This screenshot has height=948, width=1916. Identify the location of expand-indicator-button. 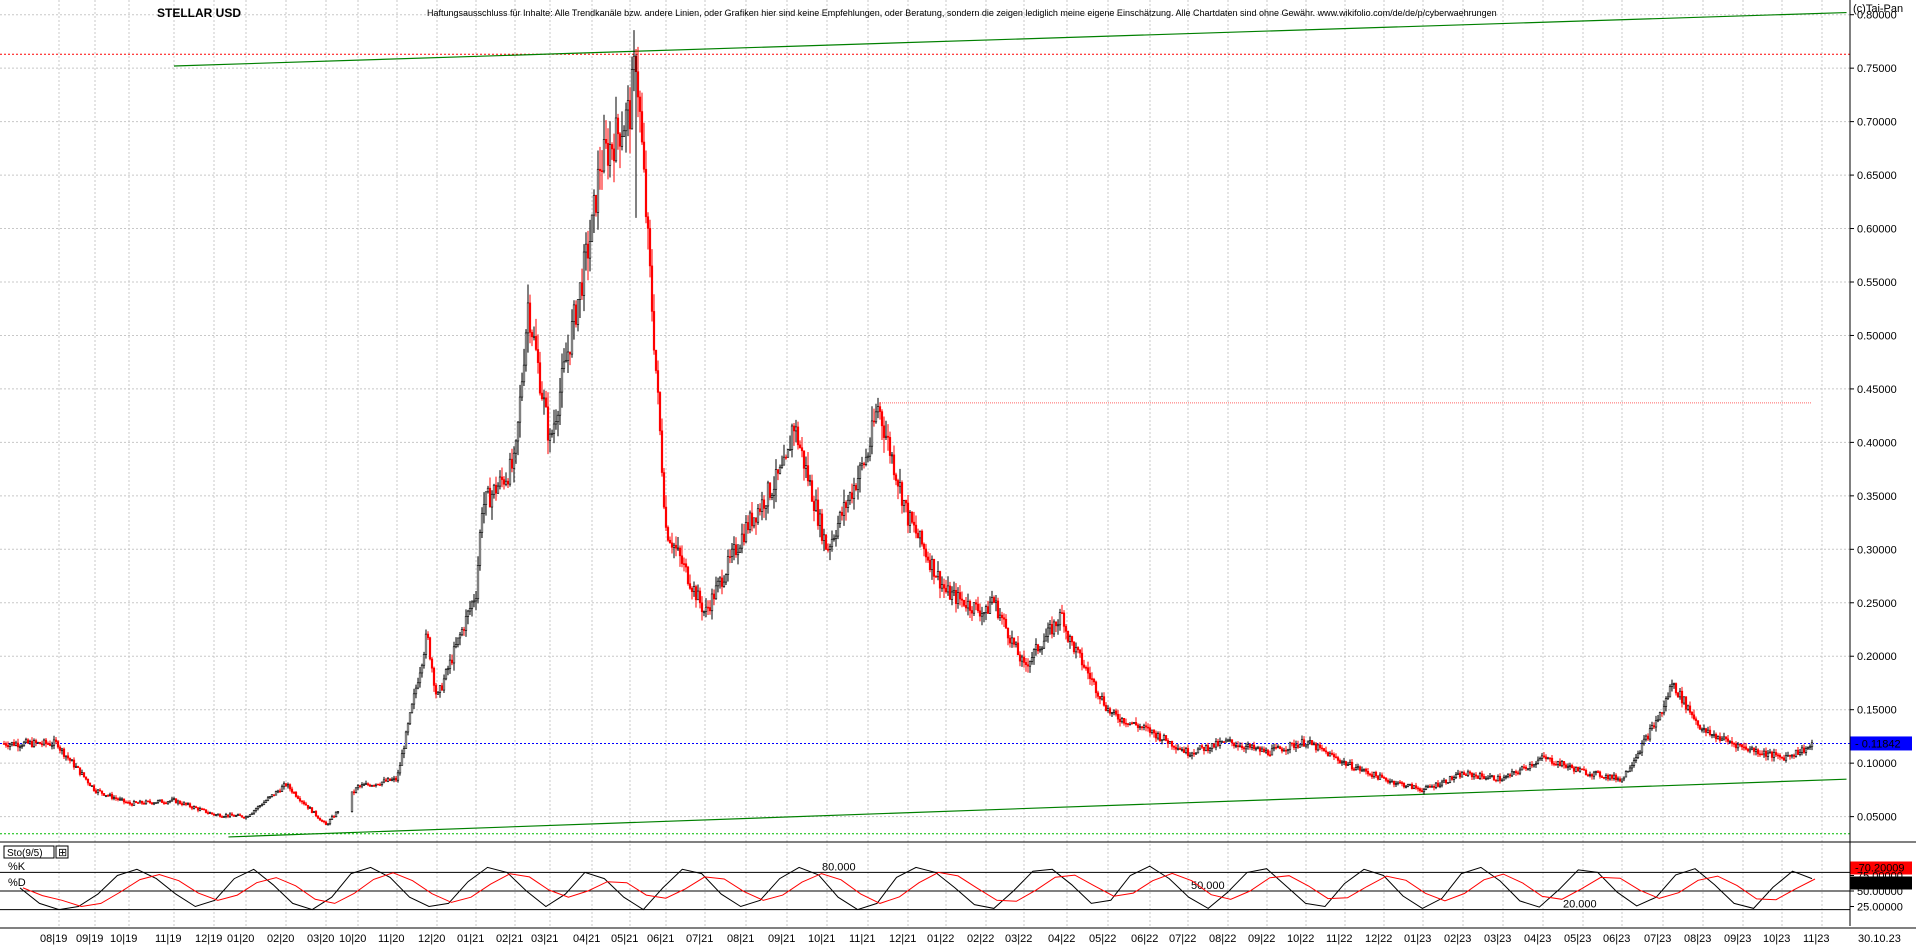
(62, 852).